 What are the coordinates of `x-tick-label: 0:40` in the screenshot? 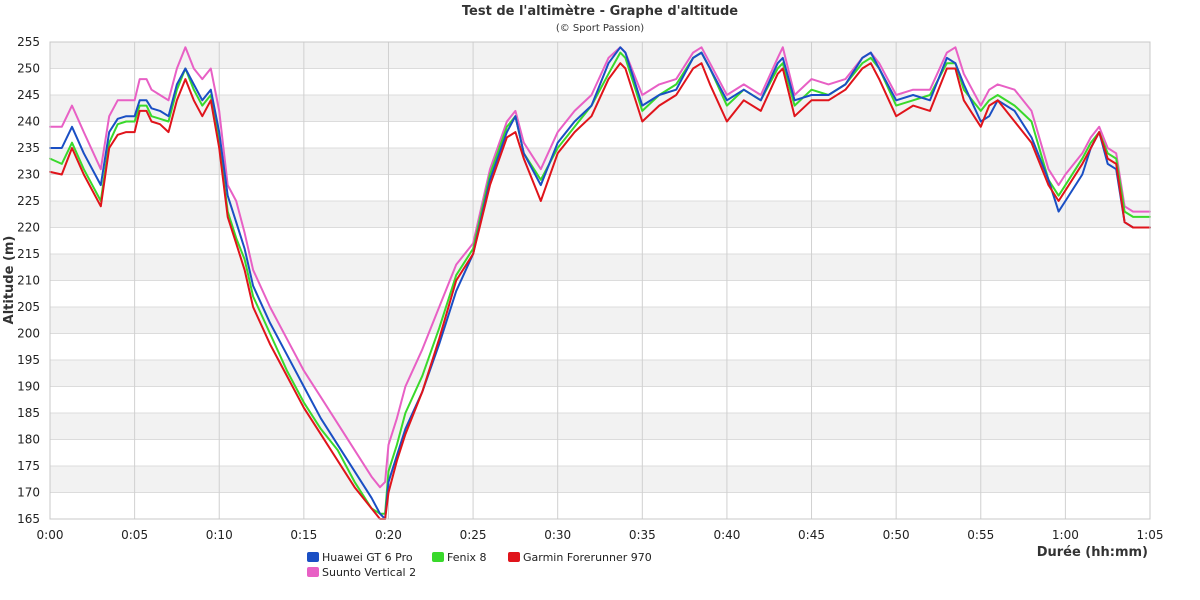 It's located at (726, 535).